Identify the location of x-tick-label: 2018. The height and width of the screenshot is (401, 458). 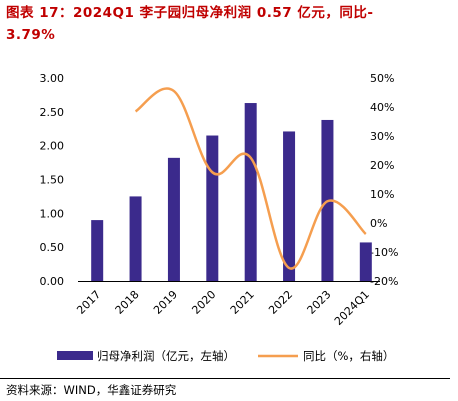
(127, 302).